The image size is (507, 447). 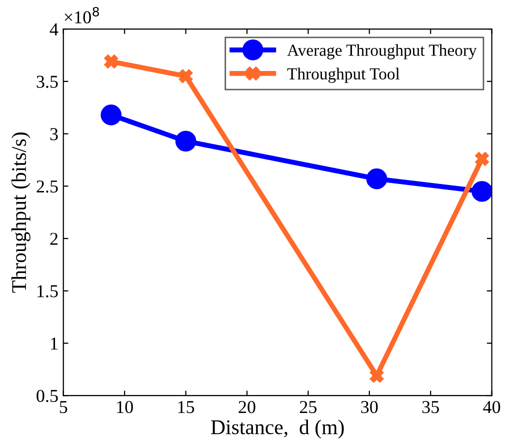 What do you see at coordinates (369, 407) in the screenshot?
I see `x-tick-label: 30` at bounding box center [369, 407].